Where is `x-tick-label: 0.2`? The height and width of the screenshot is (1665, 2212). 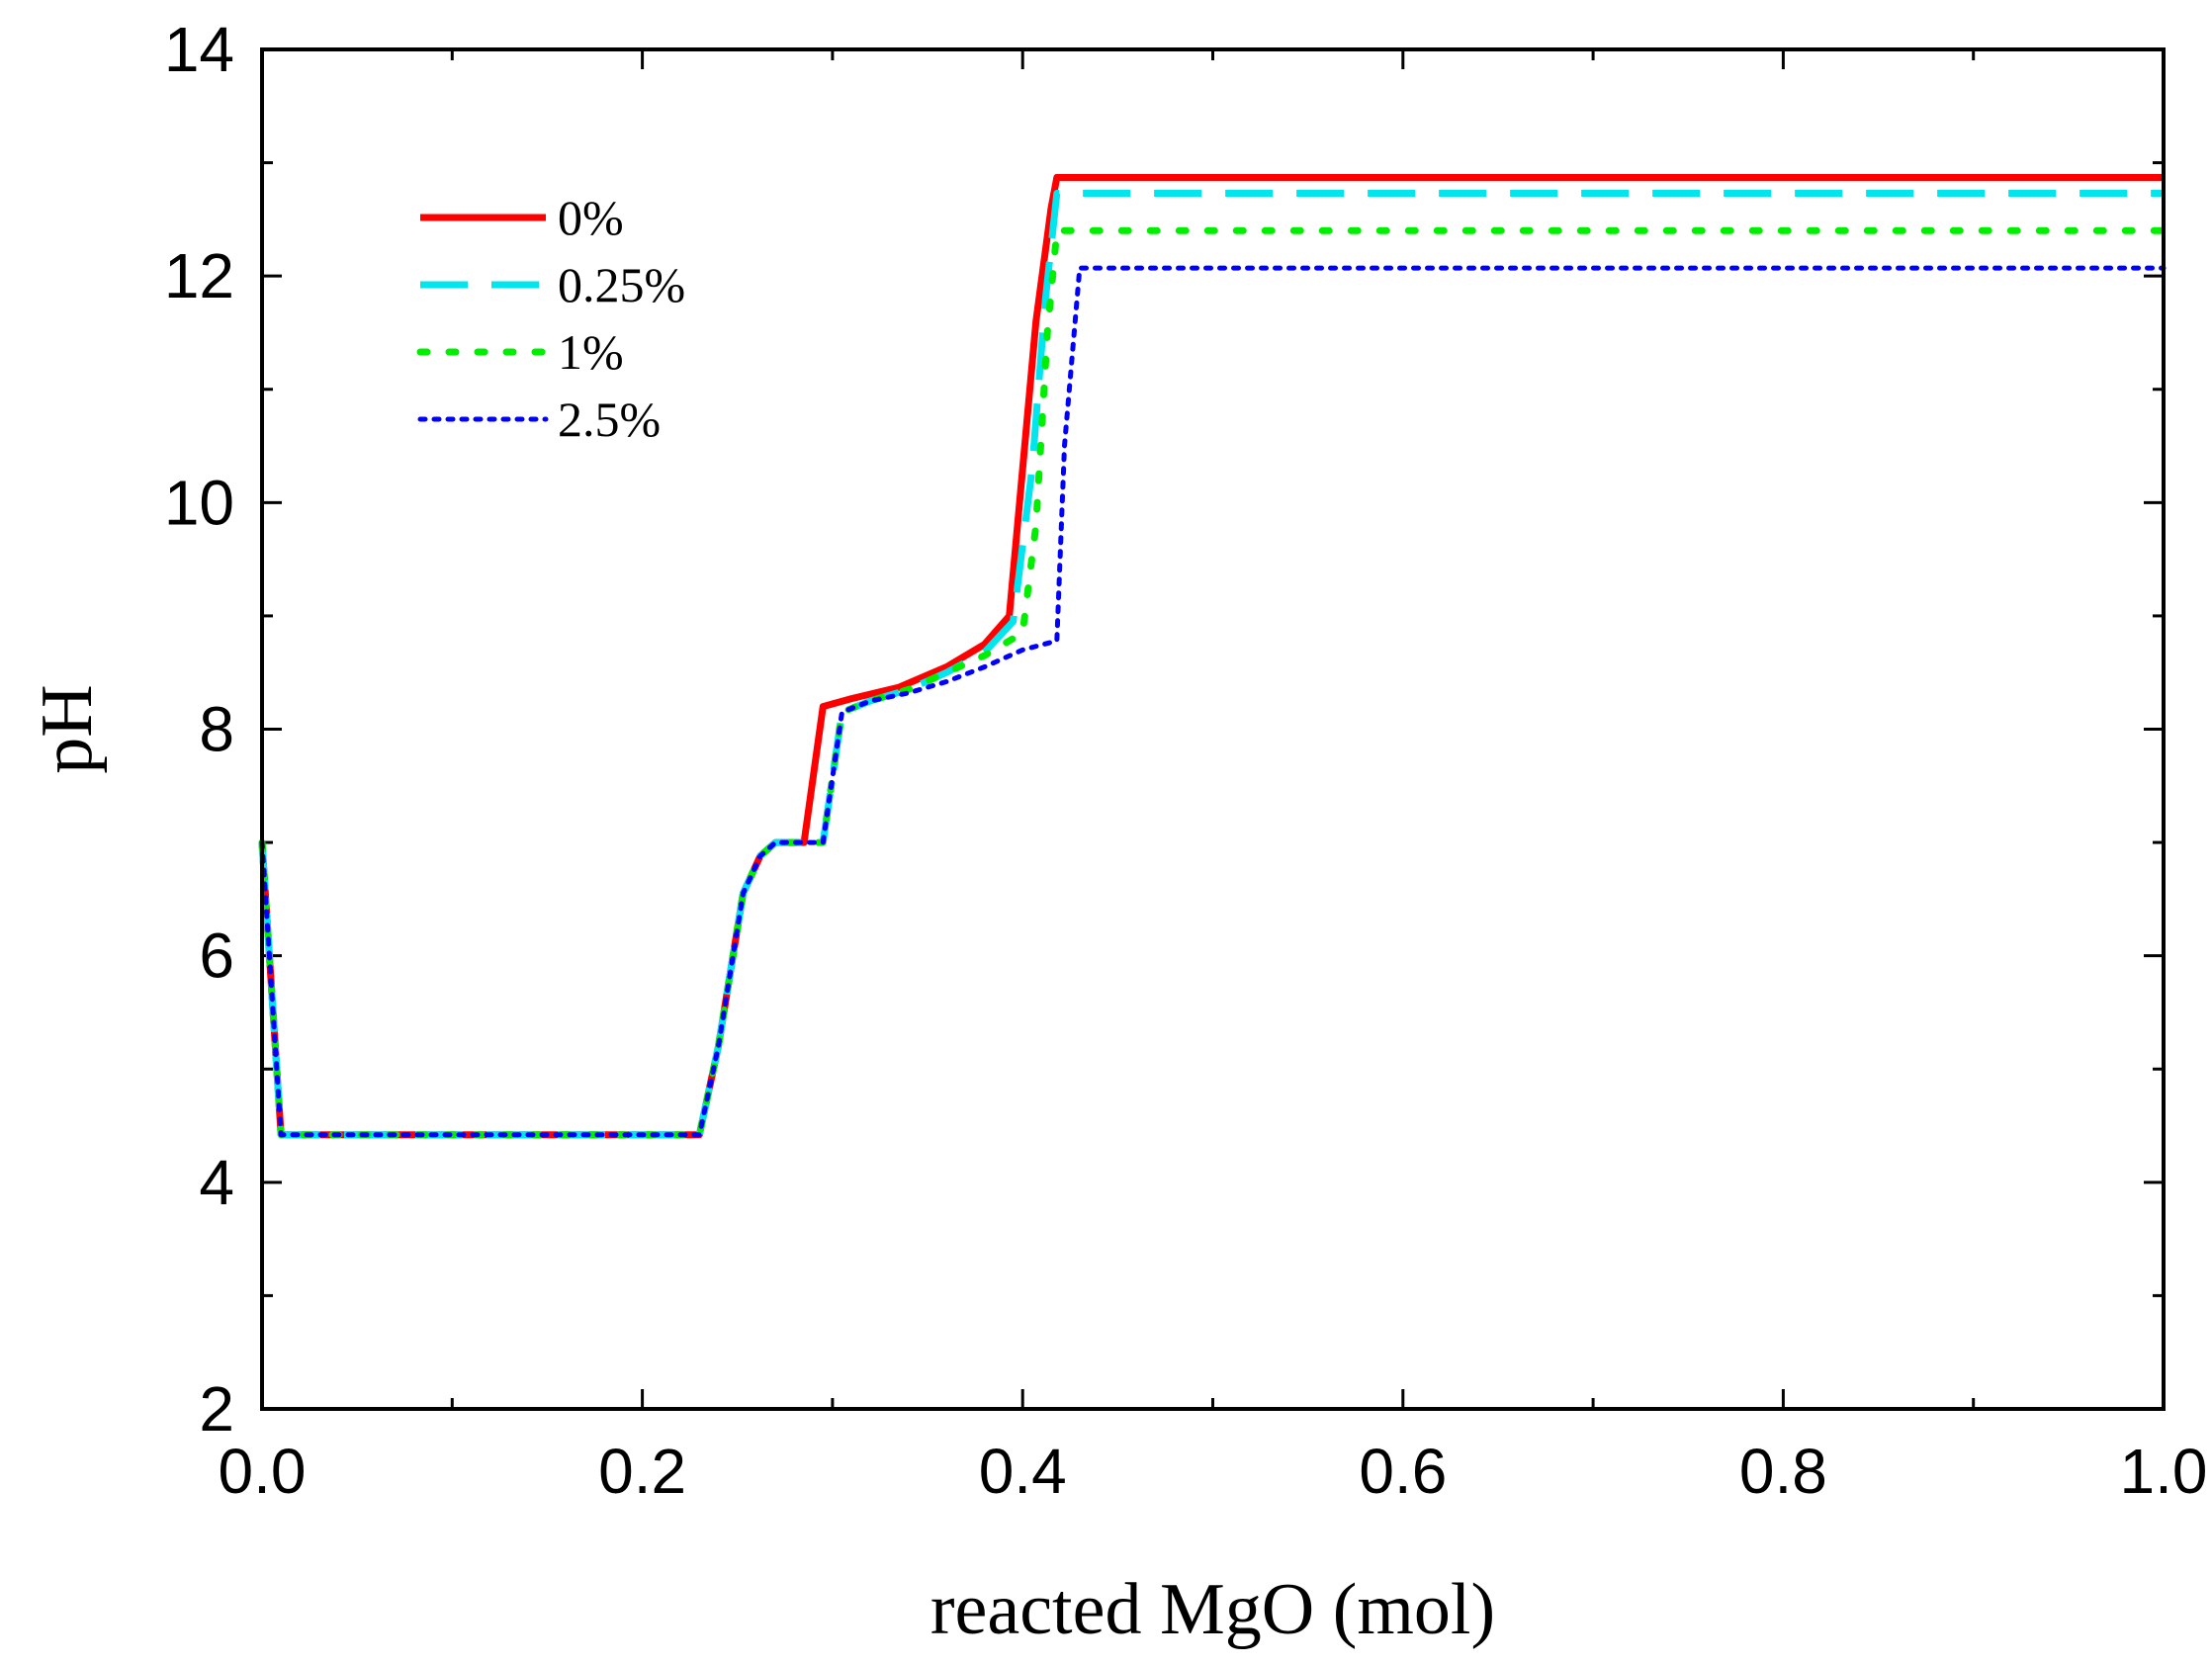 x-tick-label: 0.2 is located at coordinates (642, 1471).